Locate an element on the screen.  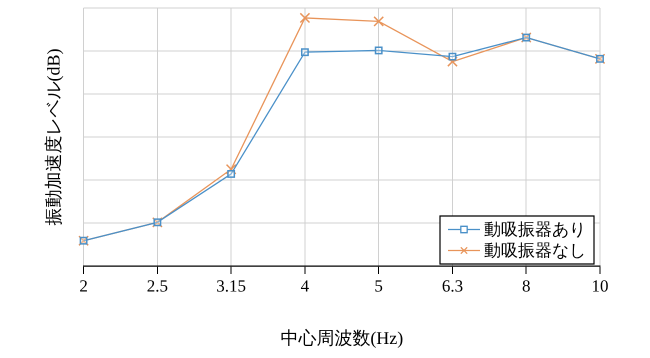
x-tick-label: 4 is located at coordinates (305, 286).